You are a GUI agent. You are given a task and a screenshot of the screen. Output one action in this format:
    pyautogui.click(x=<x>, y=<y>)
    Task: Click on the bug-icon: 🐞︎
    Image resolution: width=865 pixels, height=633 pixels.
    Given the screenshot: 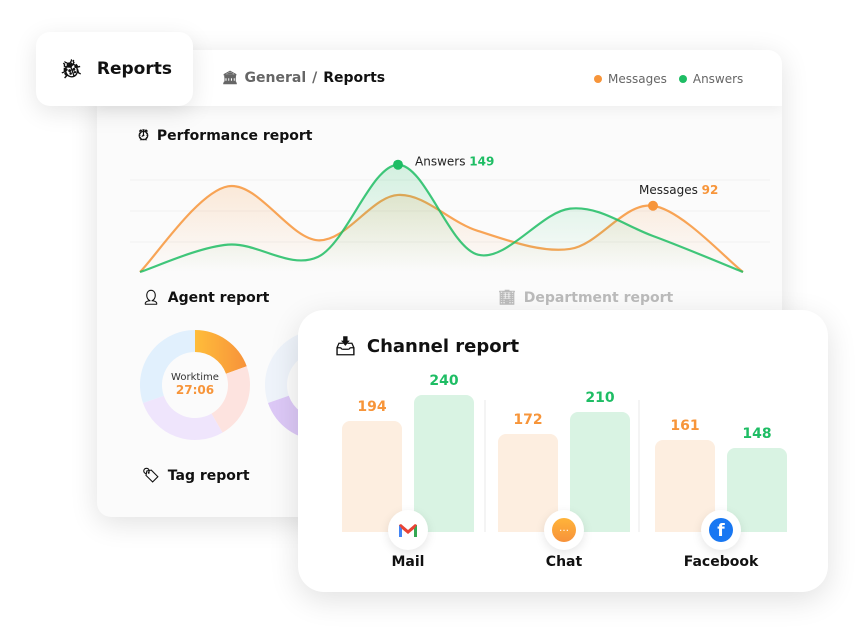 What is the action you would take?
    pyautogui.click(x=71, y=69)
    